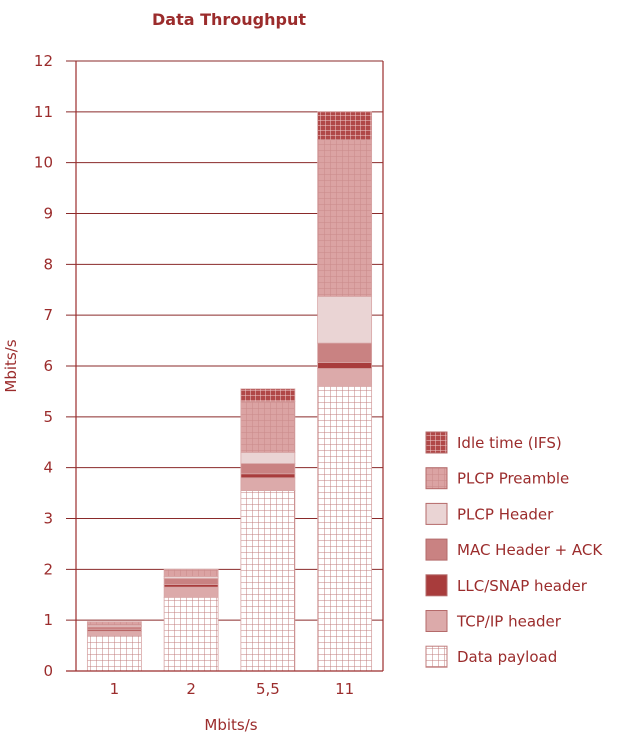 This screenshot has width=618, height=738. Describe the element at coordinates (513, 479) in the screenshot. I see `legend-label: PLCP Preamble` at that location.